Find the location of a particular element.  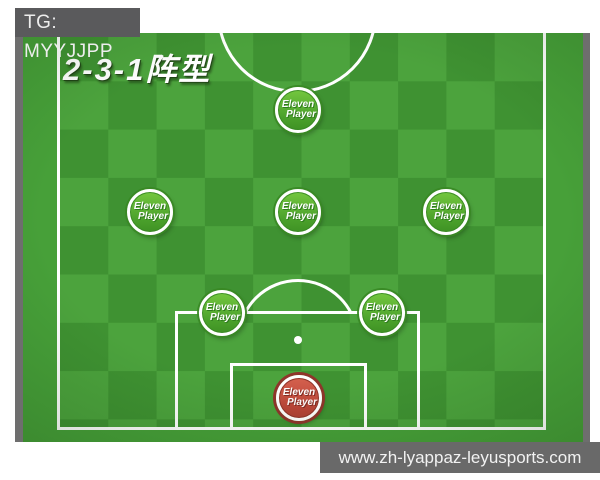

pillarbox-right is located at coordinates (586, 237).